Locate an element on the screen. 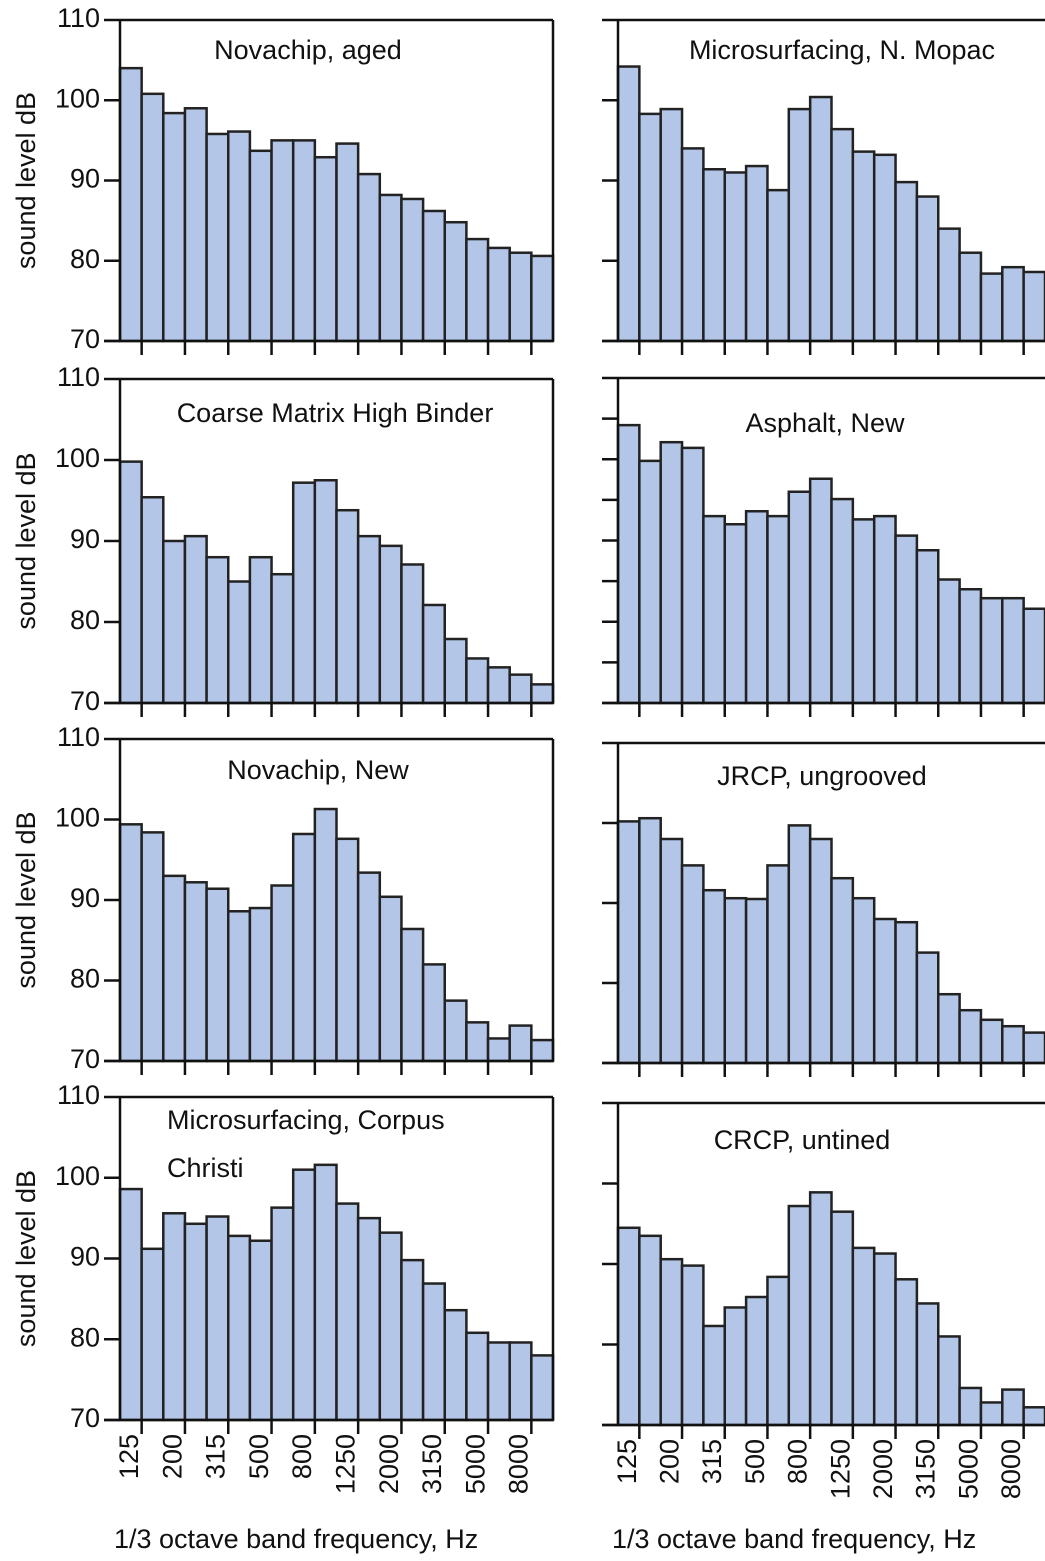 The image size is (1045, 1561). y-tick-label: 100 is located at coordinates (77, 98).